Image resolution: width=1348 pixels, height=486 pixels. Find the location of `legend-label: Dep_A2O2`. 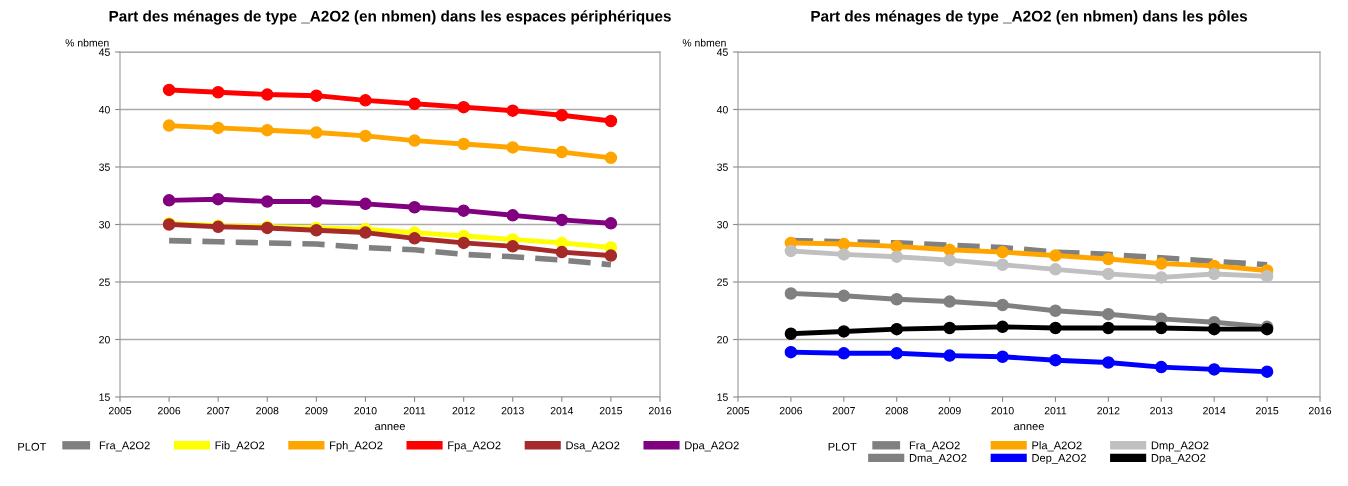

legend-label: Dep_A2O2 is located at coordinates (1059, 459).